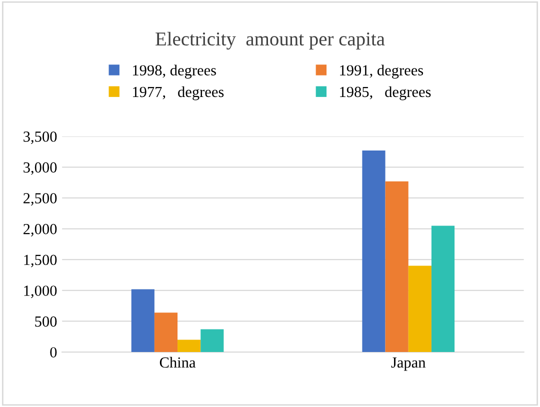 The height and width of the screenshot is (407, 540). Describe the element at coordinates (270, 41) in the screenshot. I see `chart-title: Electricity amount per capita` at that location.